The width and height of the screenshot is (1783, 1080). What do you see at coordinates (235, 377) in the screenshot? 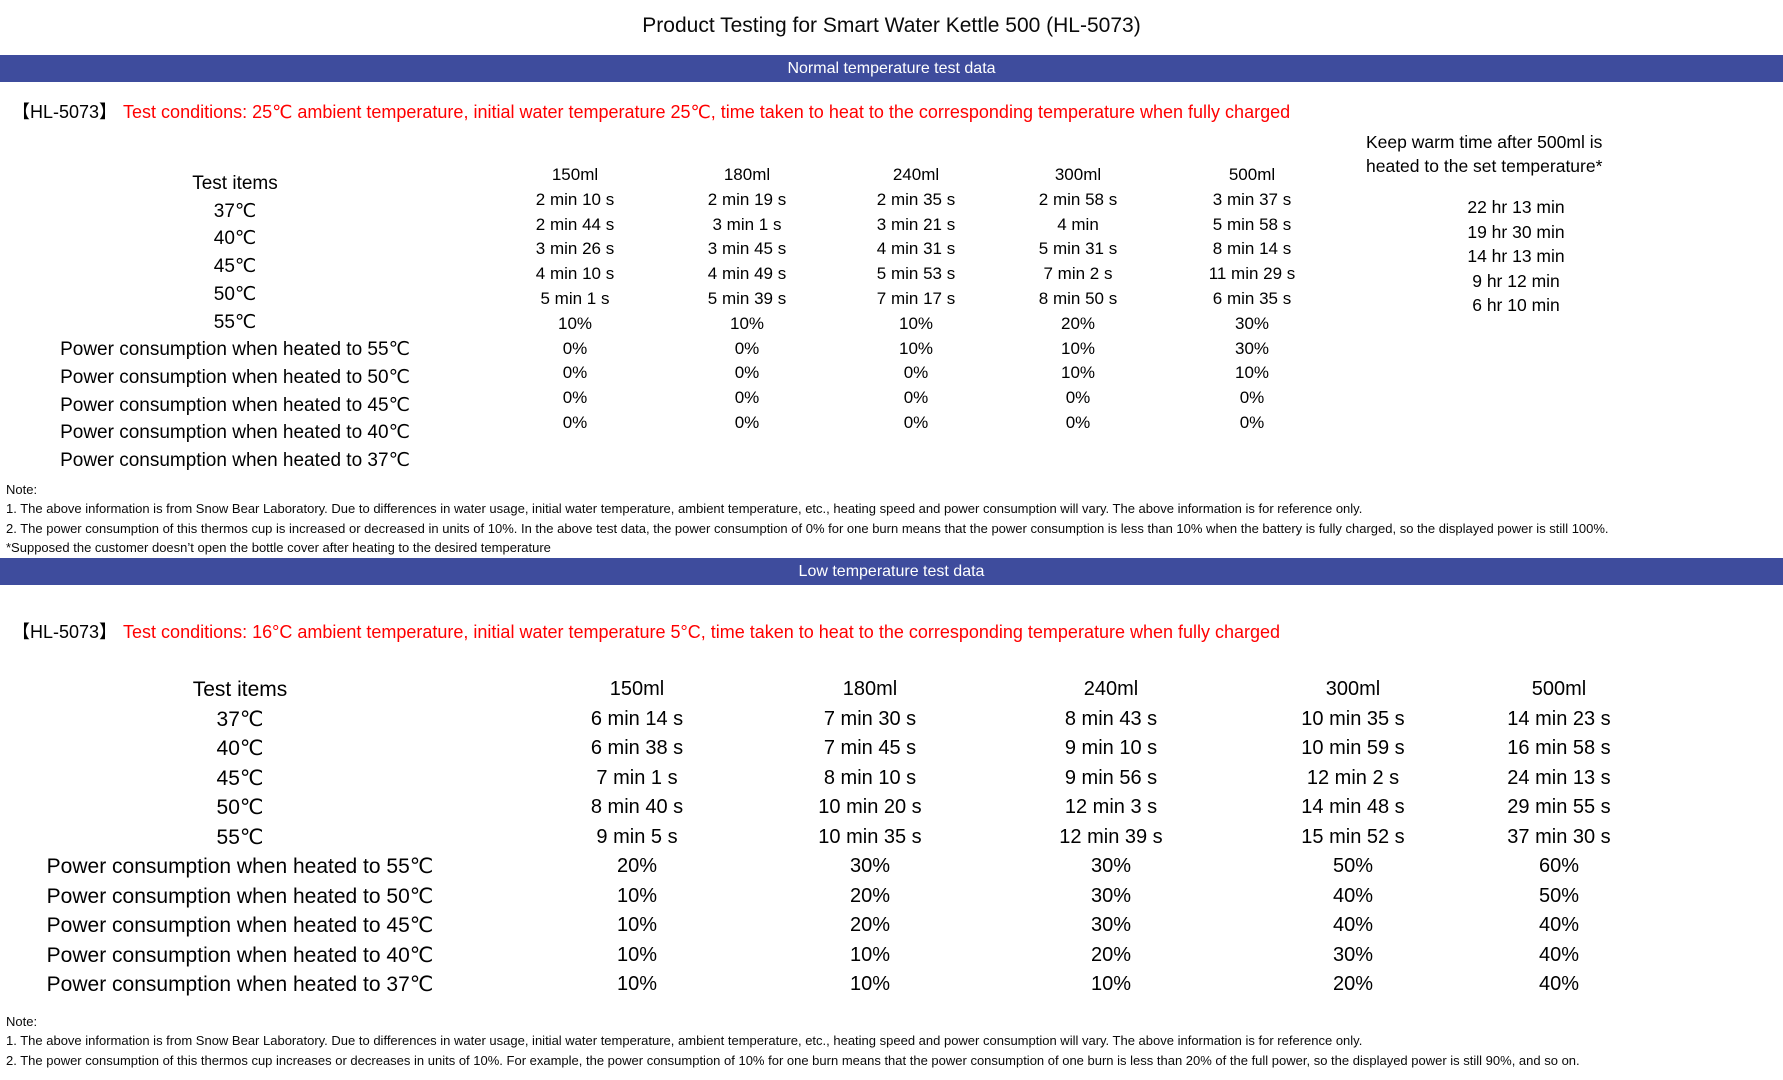
I see `row-label: Power consumption when heated to 50℃` at bounding box center [235, 377].